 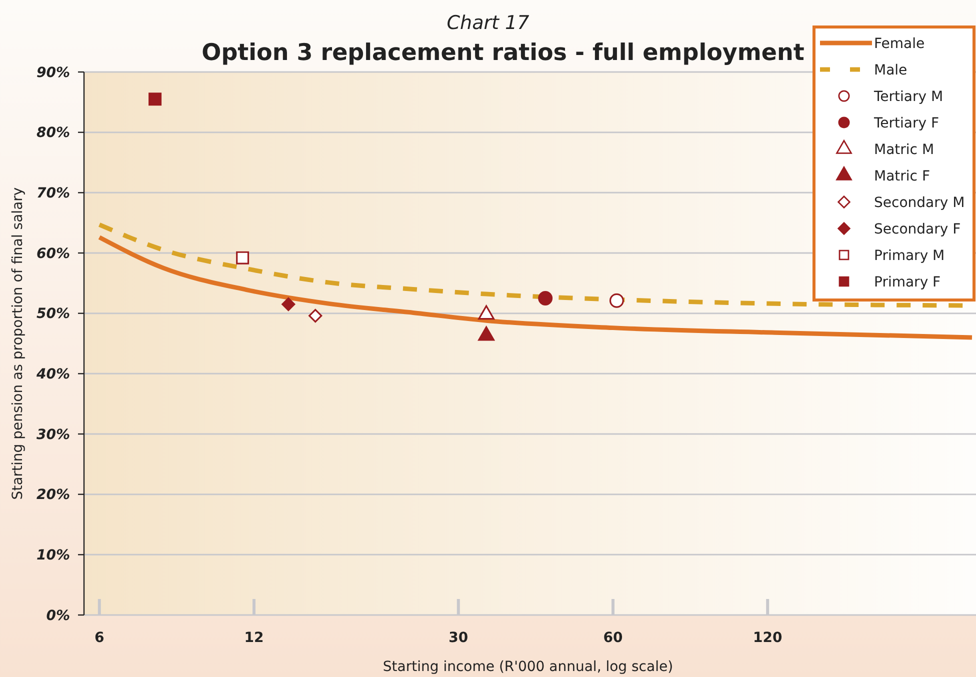 I want to click on y-tick-label: 40%, so click(x=52, y=374).